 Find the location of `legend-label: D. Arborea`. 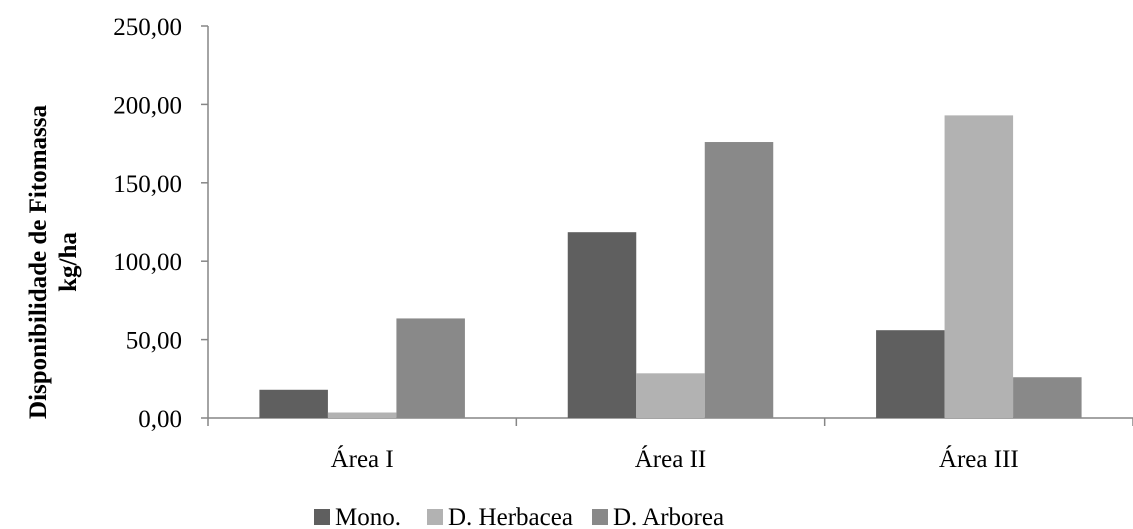

legend-label: D. Arborea is located at coordinates (668, 516).